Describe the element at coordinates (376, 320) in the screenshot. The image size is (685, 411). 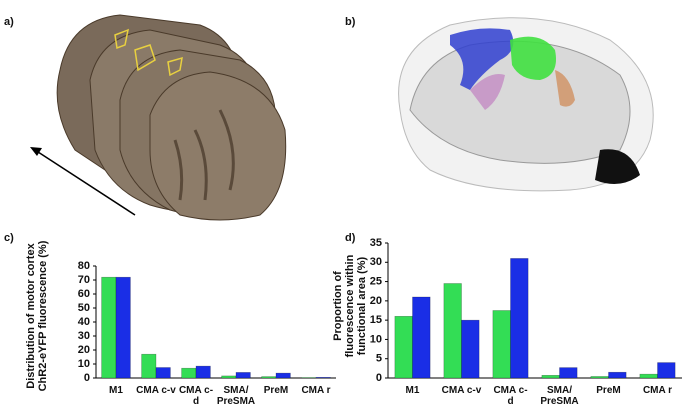
I see `y-tick-label: 15` at that location.